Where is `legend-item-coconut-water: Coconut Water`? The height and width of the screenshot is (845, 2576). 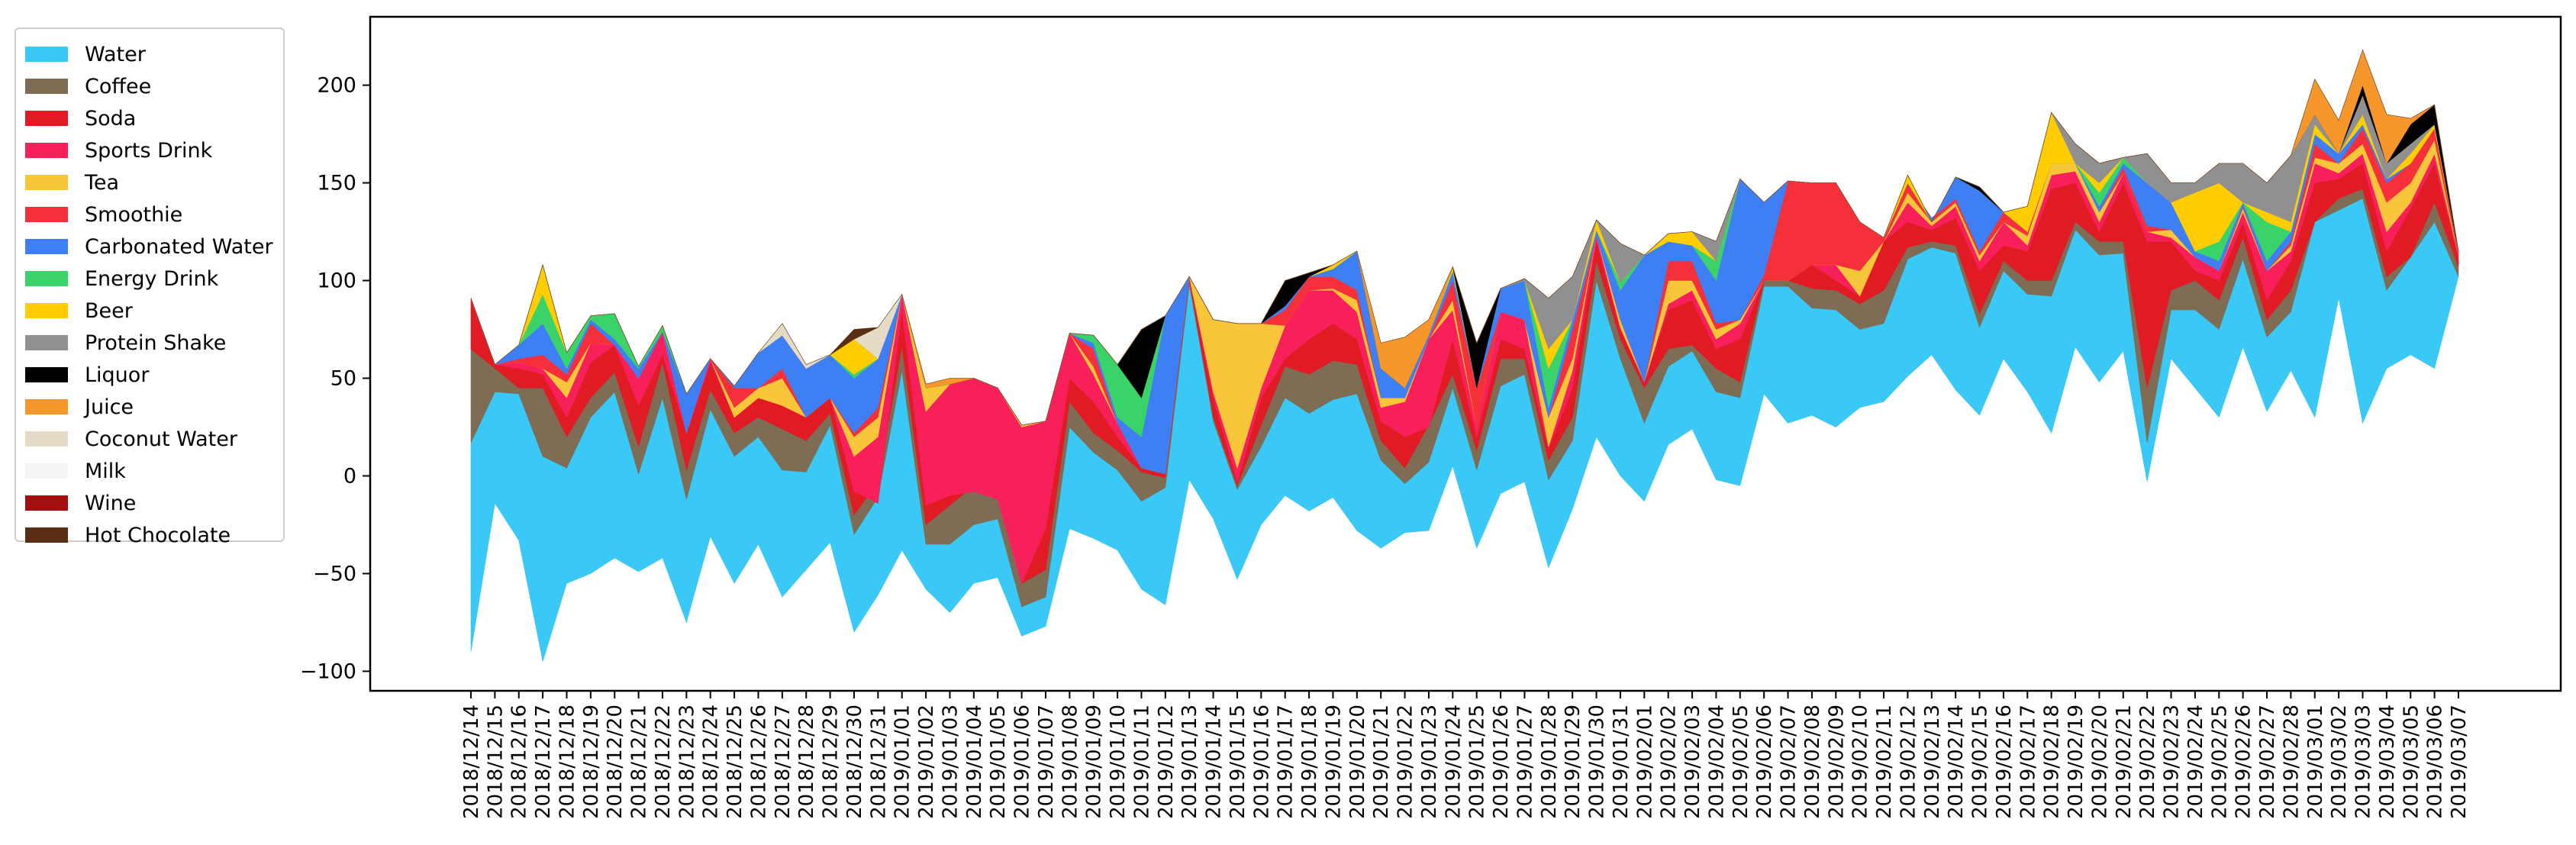
legend-item-coconut-water: Coconut Water is located at coordinates (154, 439).